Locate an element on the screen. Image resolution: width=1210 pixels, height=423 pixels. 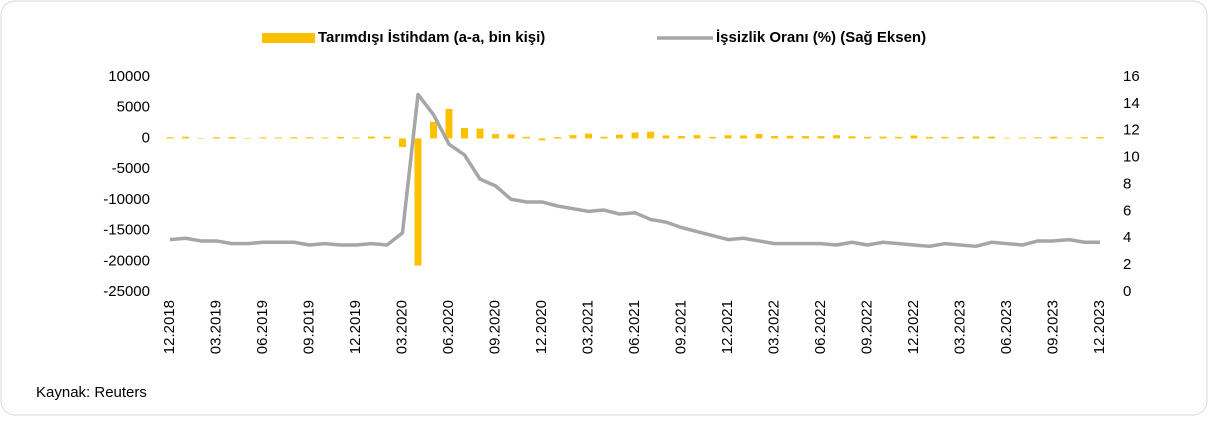
x-tick-label: 06.2022 is located at coordinates (820, 327).